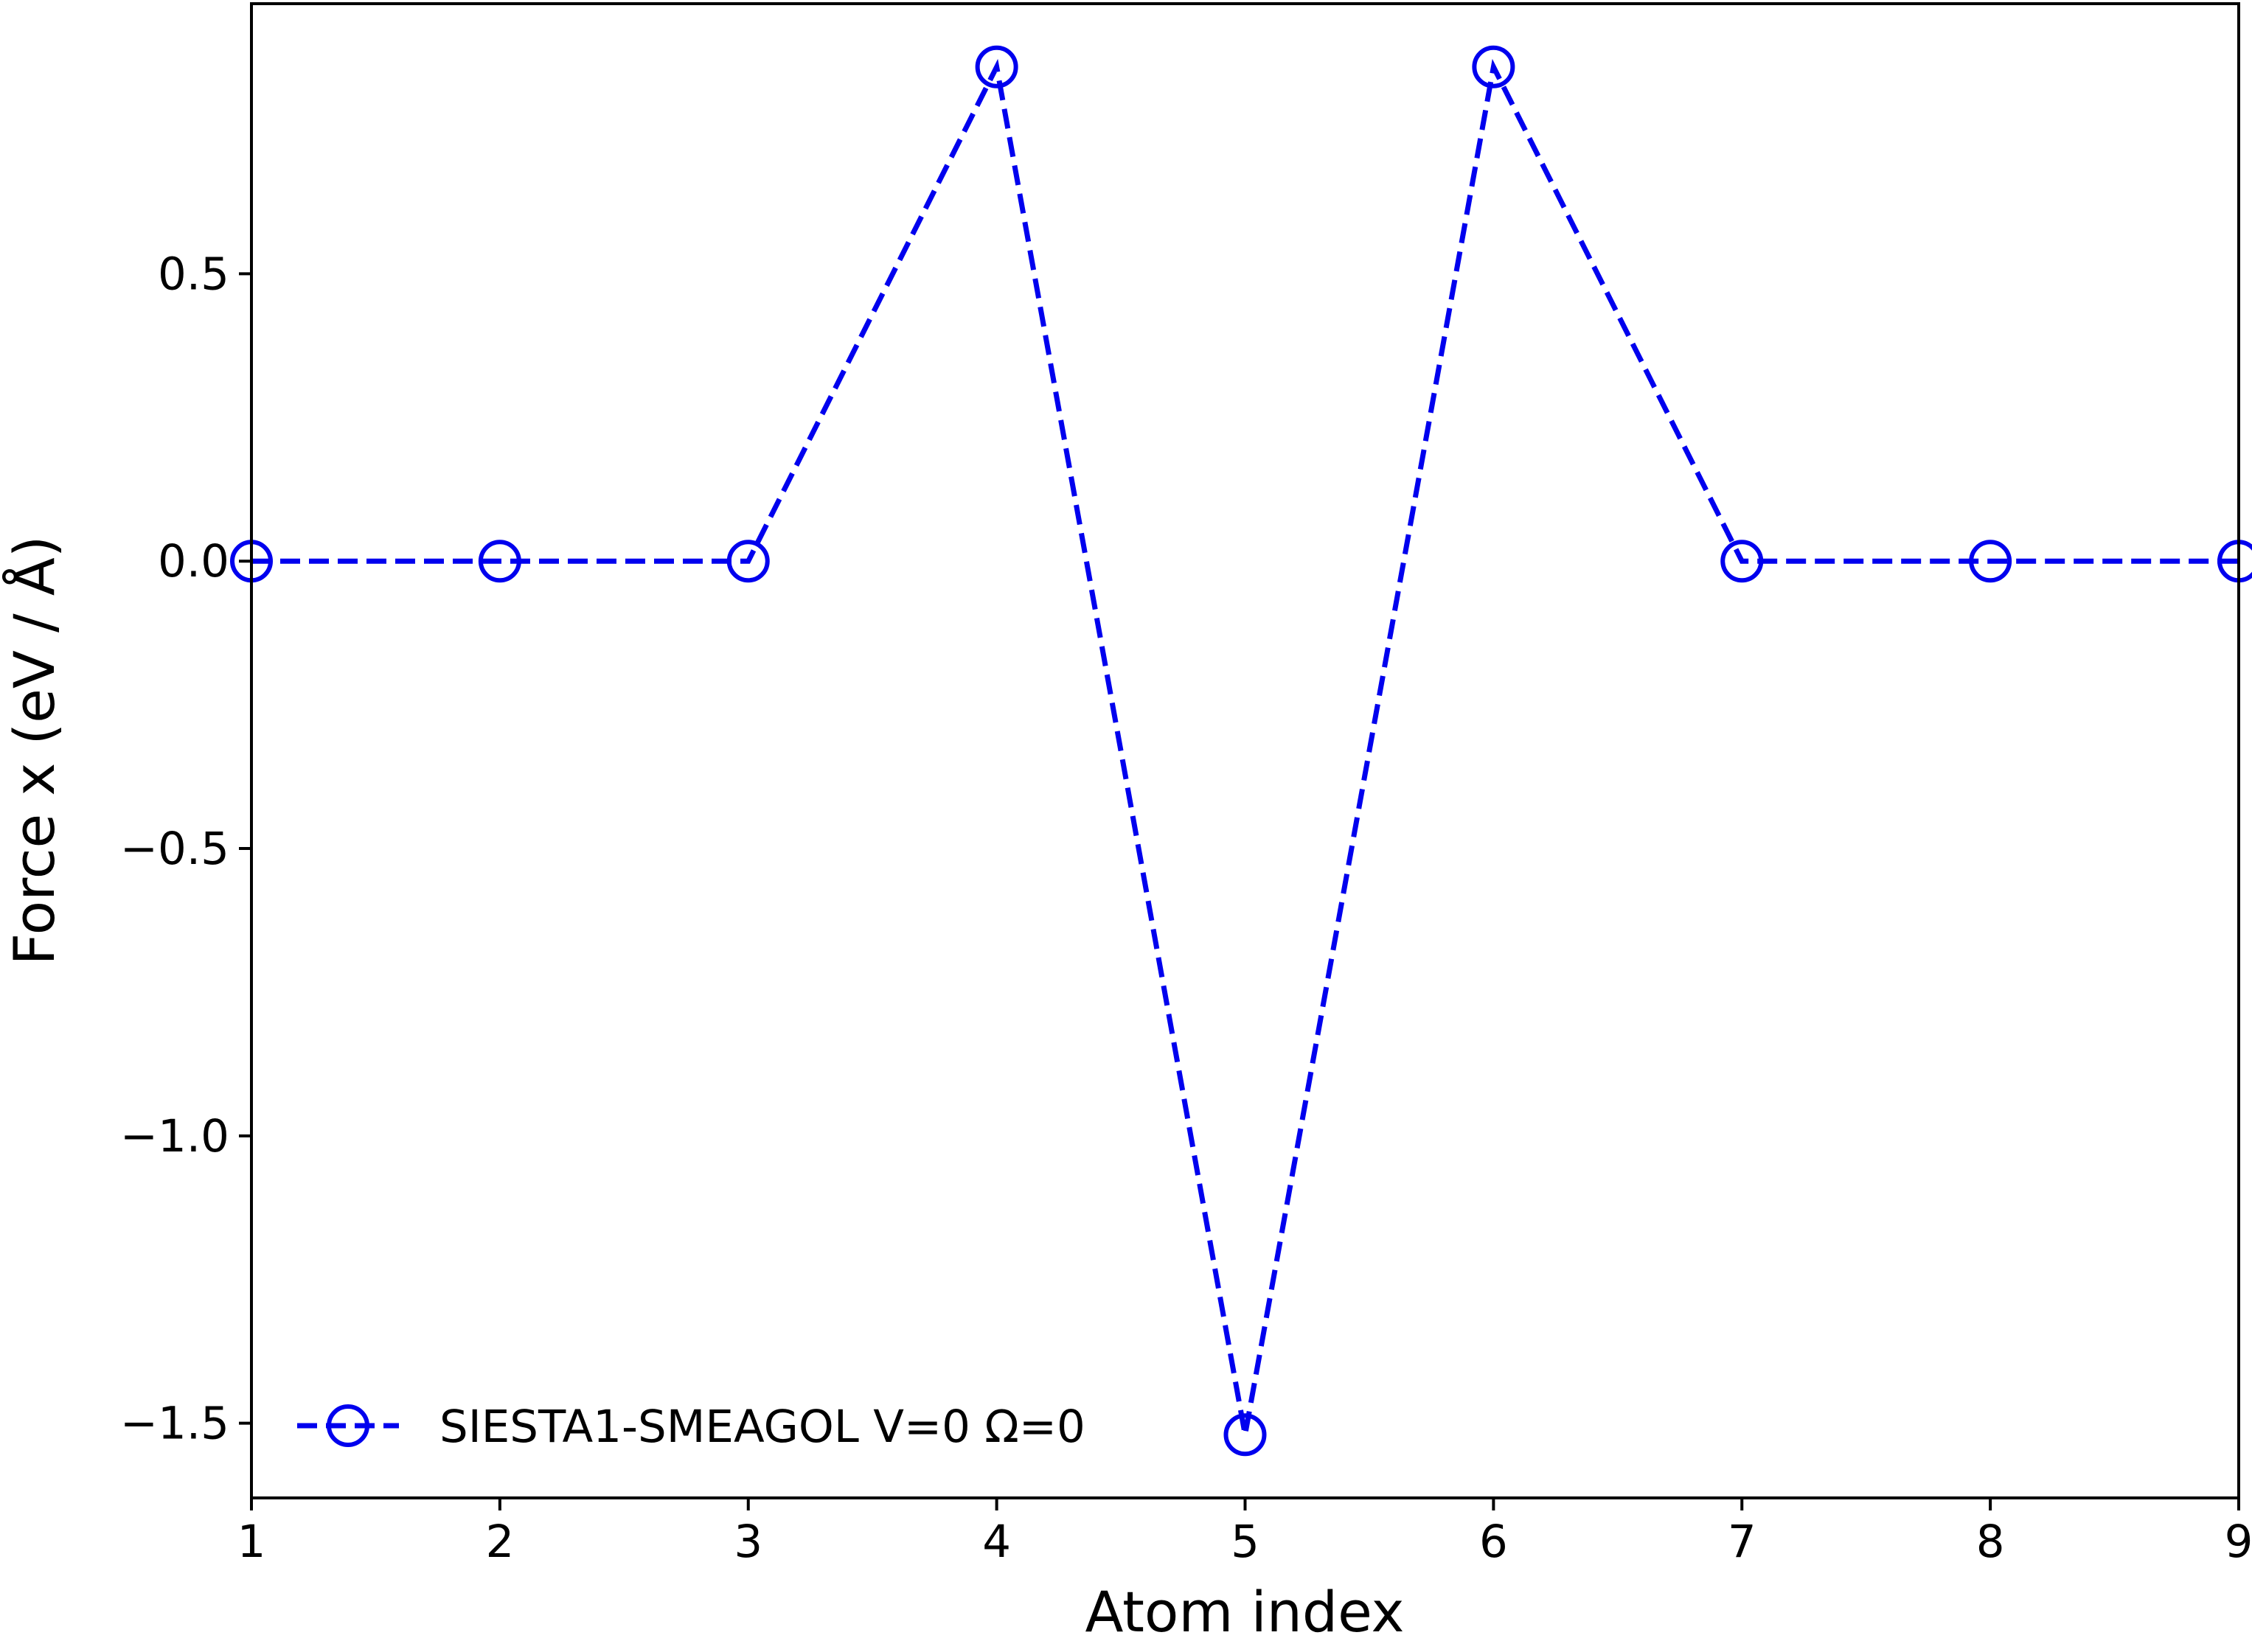  What do you see at coordinates (1493, 1542) in the screenshot?
I see `x-tick-label: 6` at bounding box center [1493, 1542].